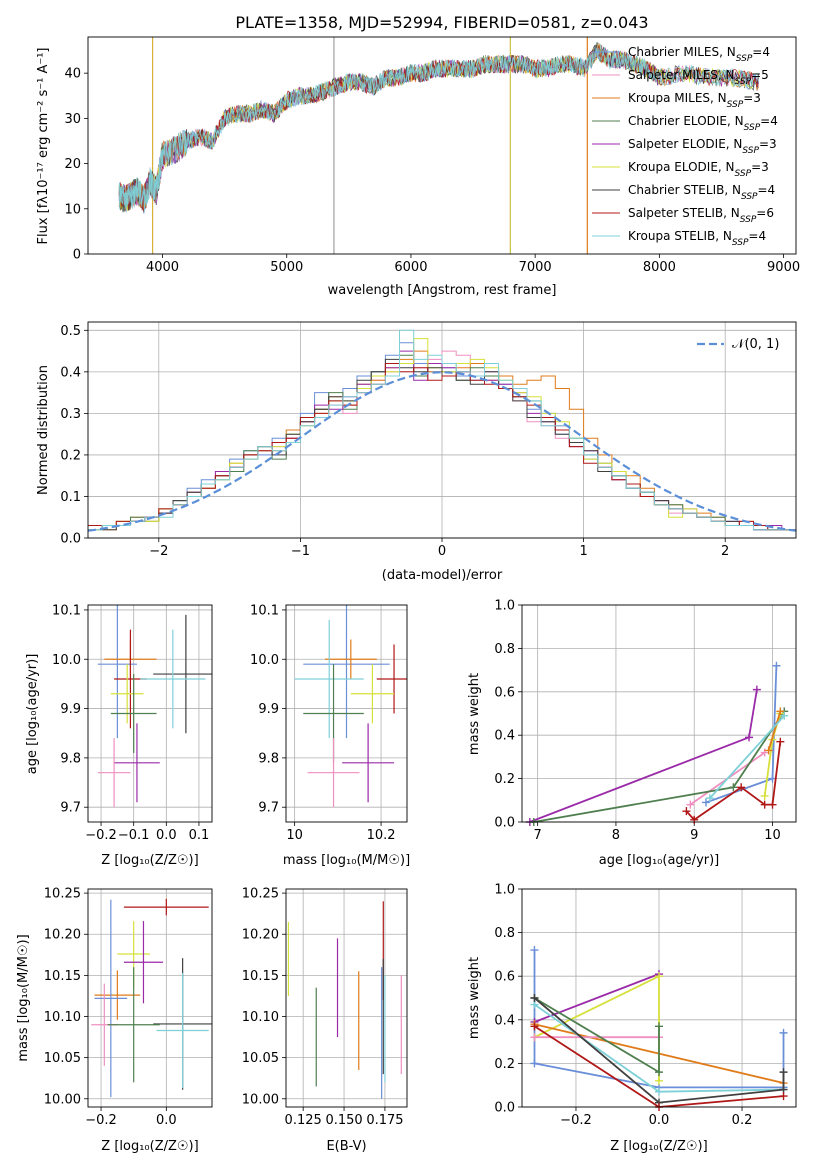 The image size is (819, 1170). I want to click on x-tick-label: 0.0, so click(659, 1120).